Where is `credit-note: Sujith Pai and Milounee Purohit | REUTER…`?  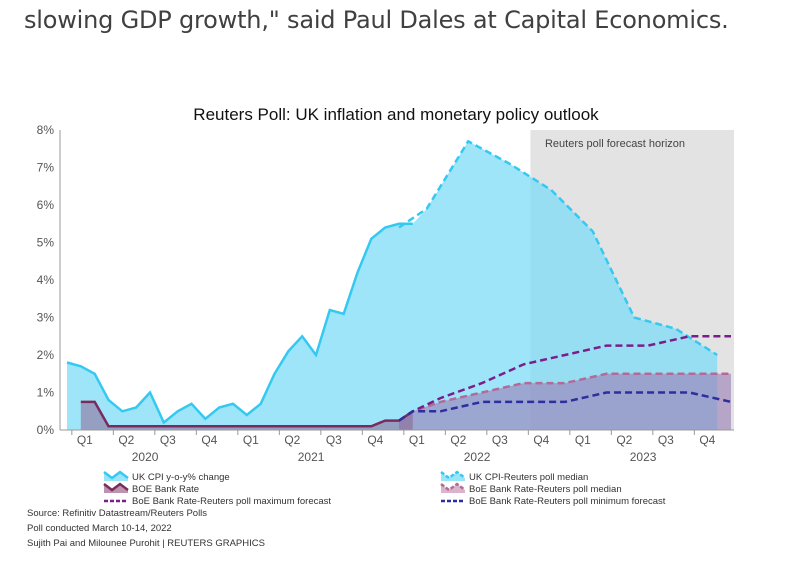 credit-note: Sujith Pai and Milounee Purohit | REUTER… is located at coordinates (146, 543).